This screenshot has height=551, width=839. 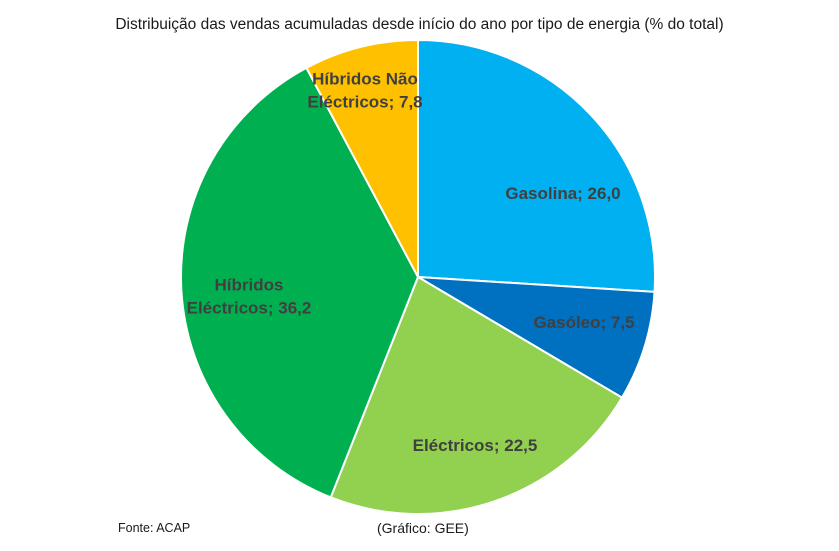 What do you see at coordinates (536, 337) in the screenshot?
I see `pie-slice-gasoleo` at bounding box center [536, 337].